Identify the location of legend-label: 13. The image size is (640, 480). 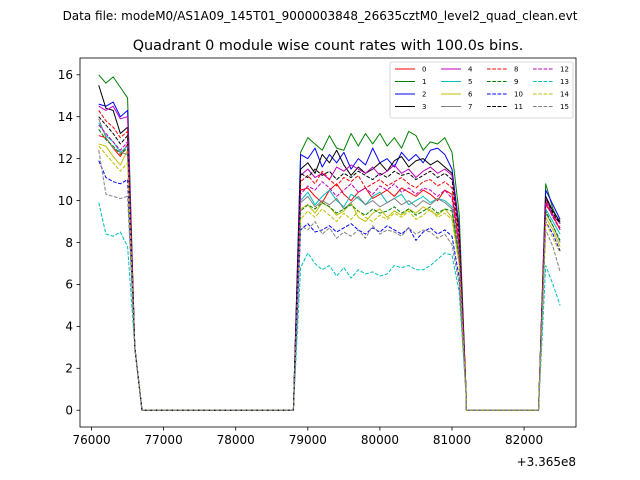
(564, 82).